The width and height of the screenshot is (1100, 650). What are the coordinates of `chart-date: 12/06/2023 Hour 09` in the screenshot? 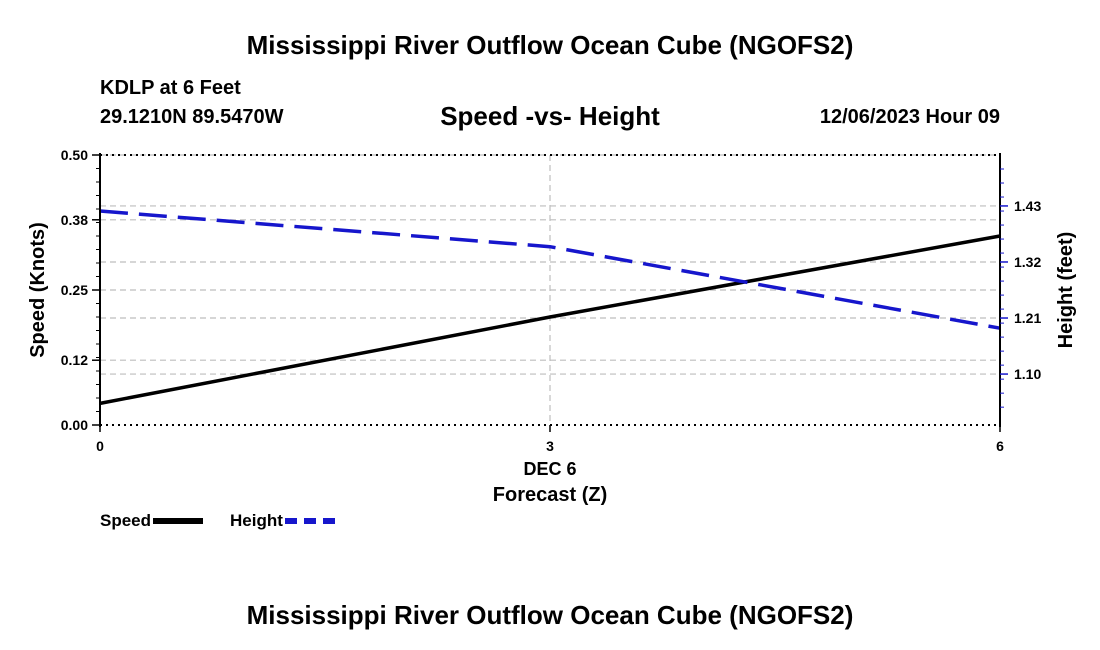 It's located at (909, 117).